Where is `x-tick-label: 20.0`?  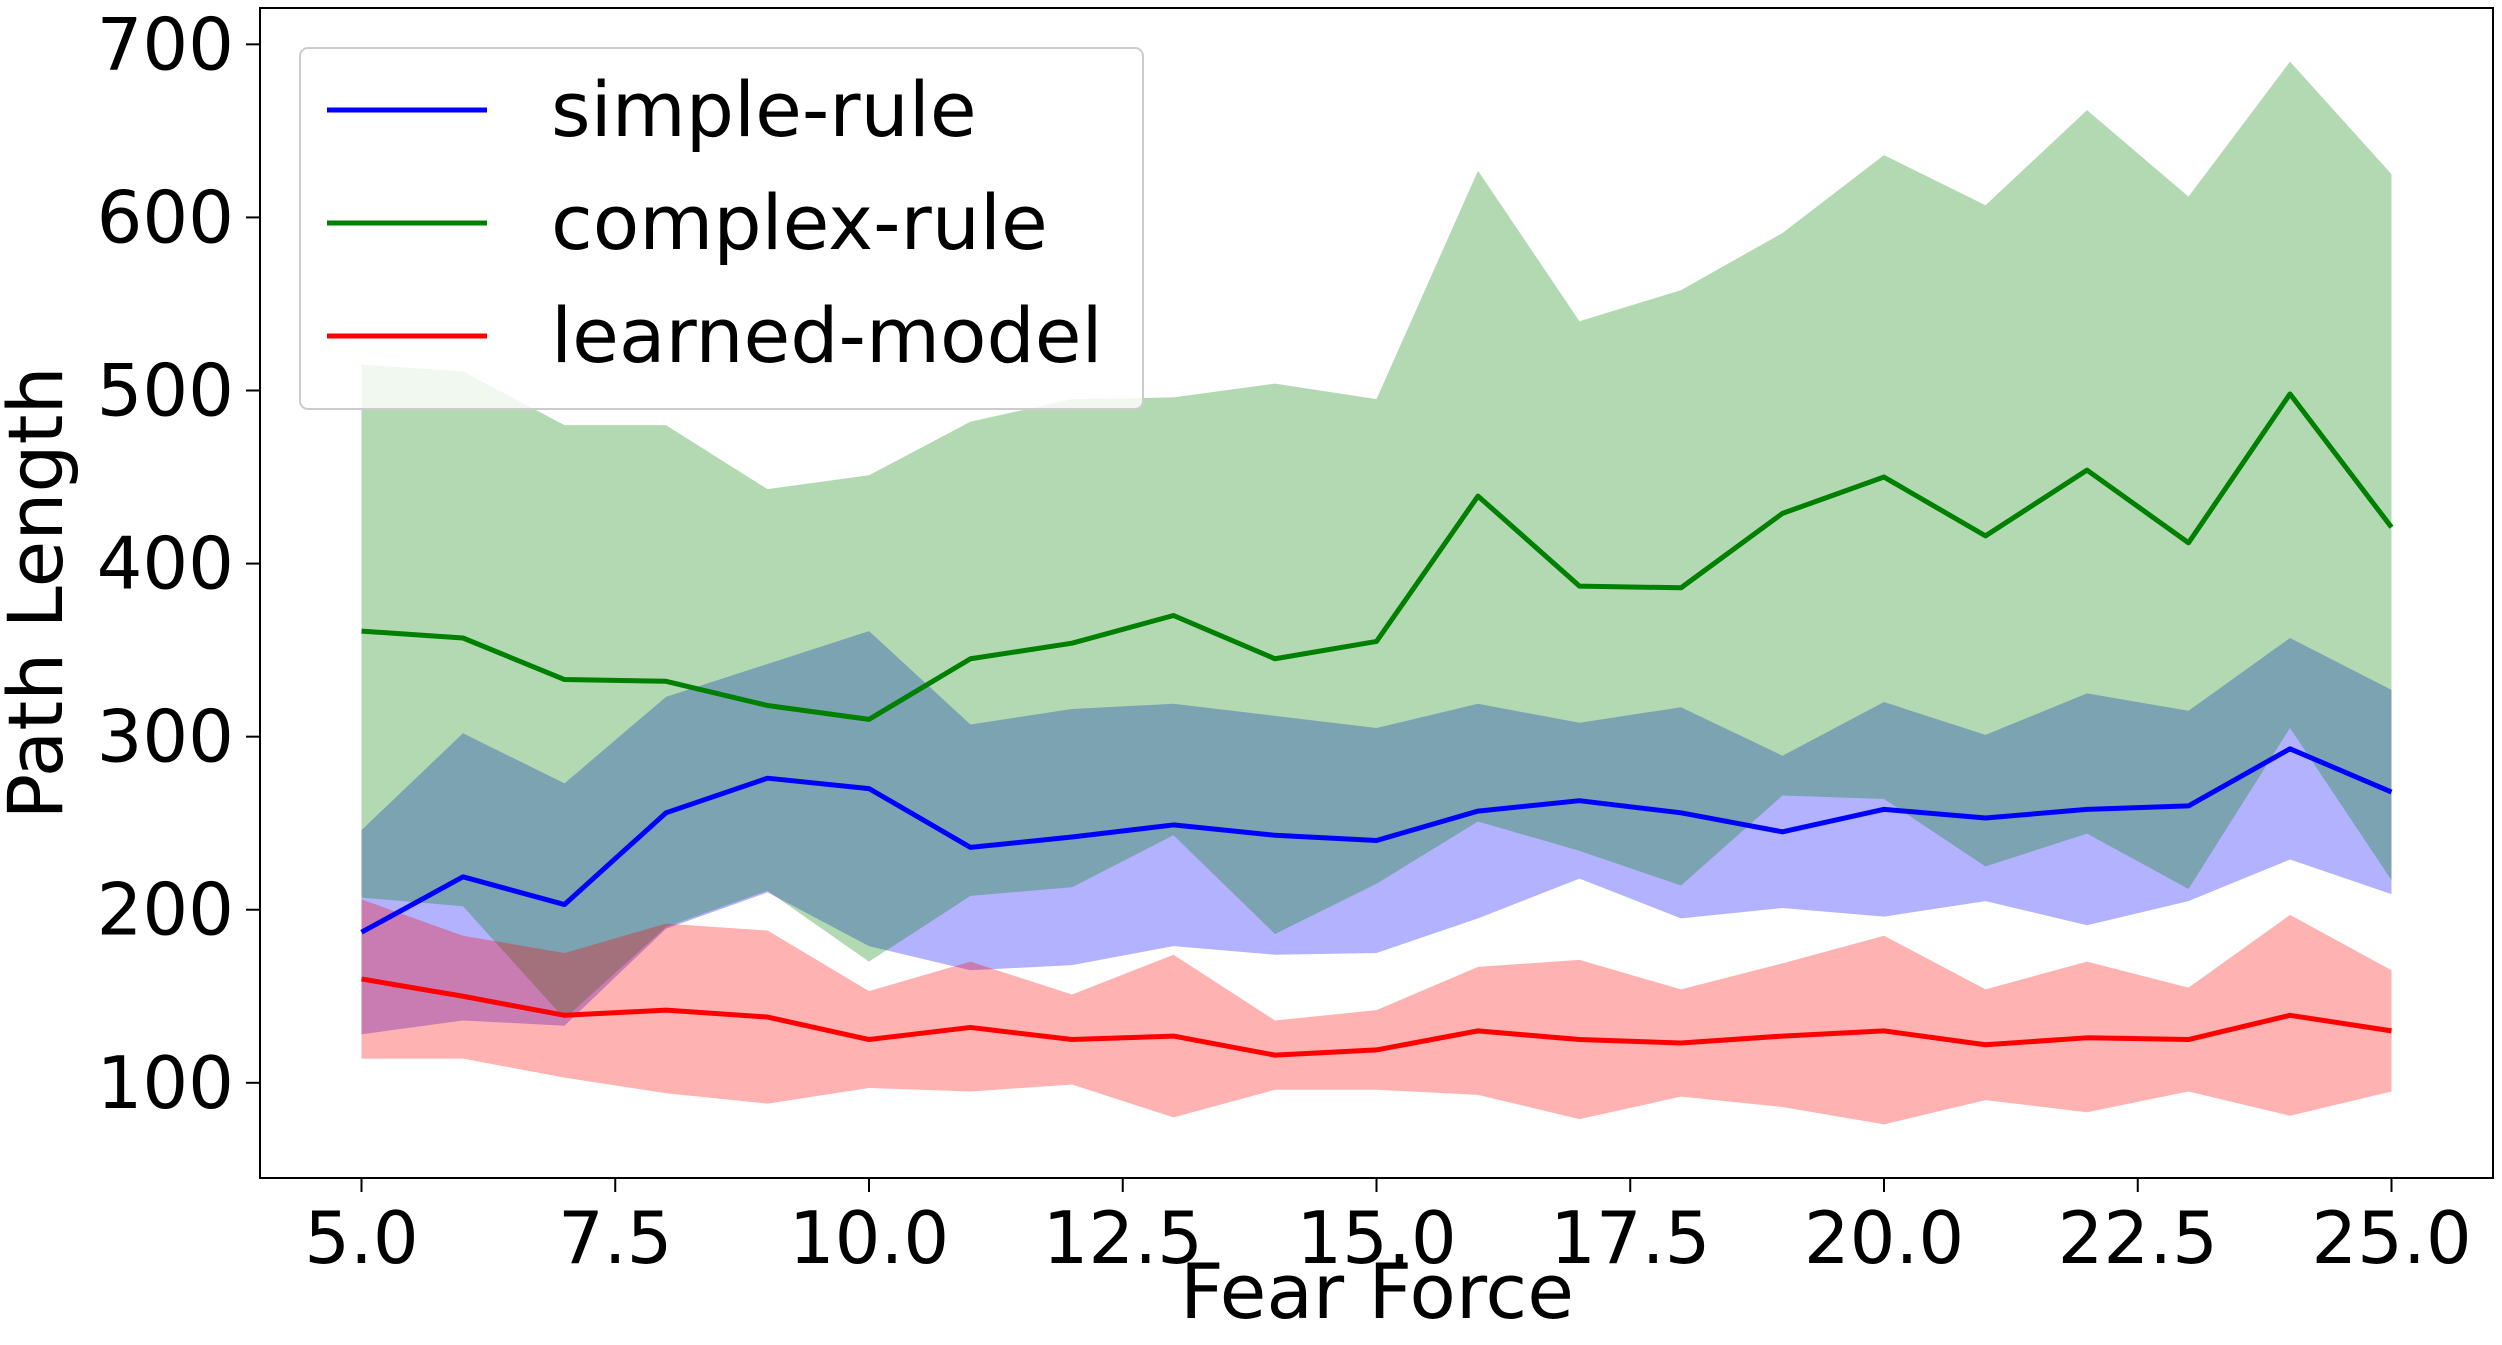
x-tick-label: 20.0 is located at coordinates (1884, 1238).